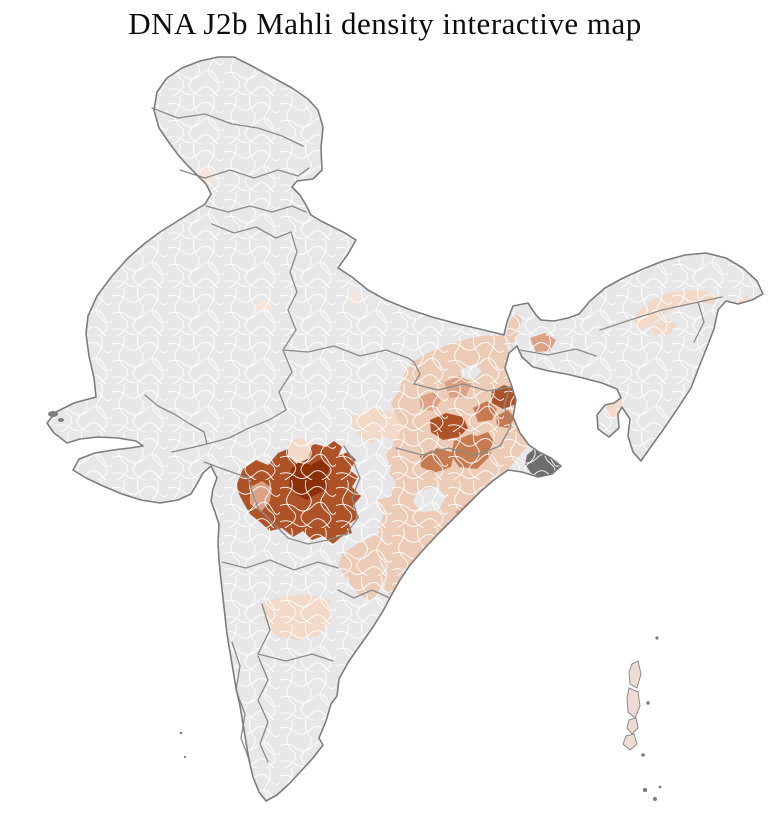  What do you see at coordinates (632, 705) in the screenshot?
I see `andaman-nicobar-islands` at bounding box center [632, 705].